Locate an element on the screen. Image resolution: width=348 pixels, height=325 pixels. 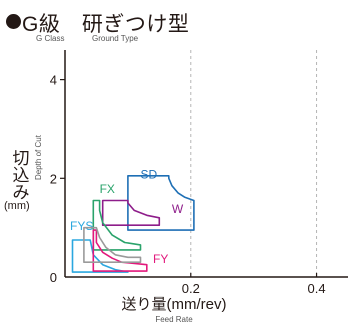
y-axis-unit: (mm) is located at coordinates (17, 206).